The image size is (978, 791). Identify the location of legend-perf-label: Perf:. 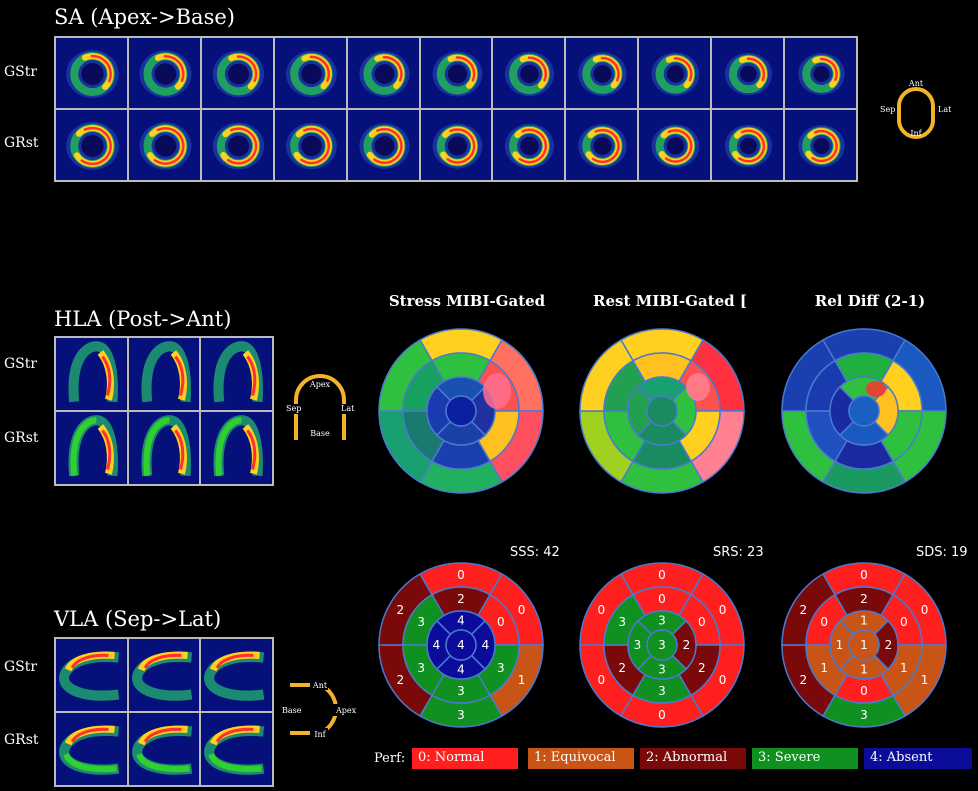
(390, 758).